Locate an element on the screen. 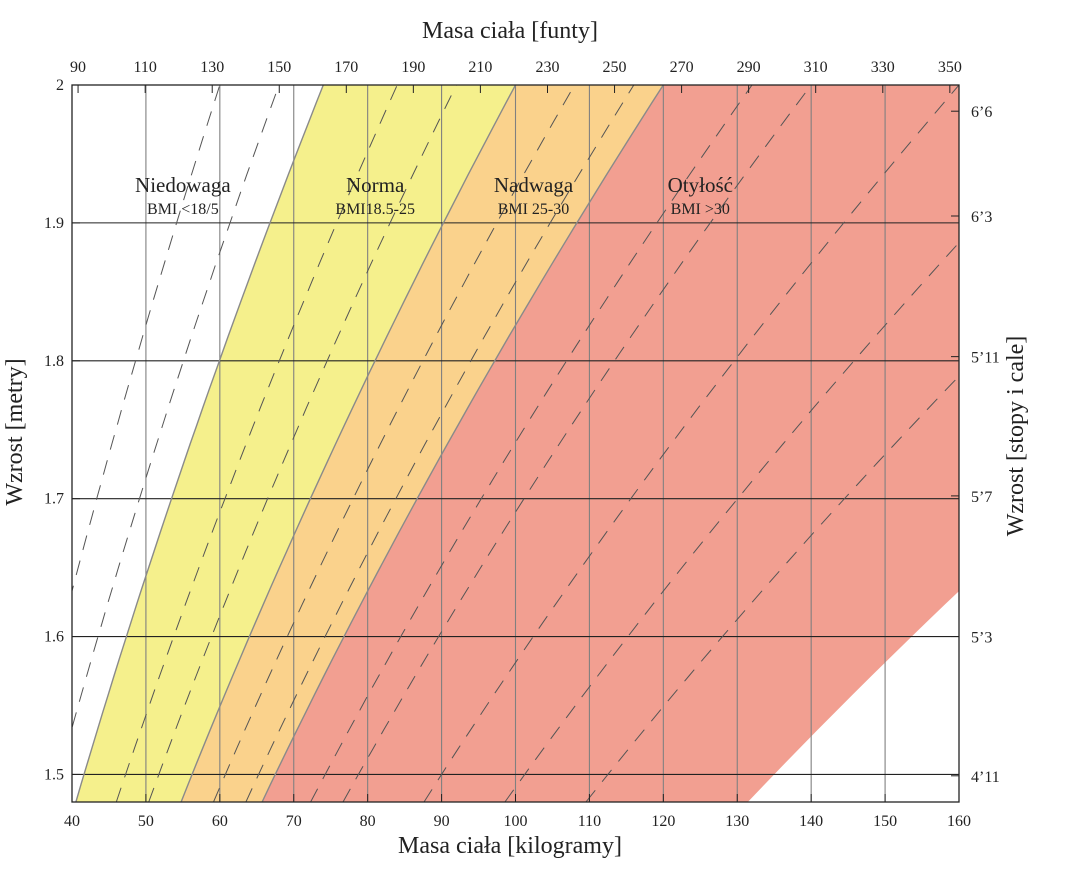  x2-tick-label-110: 110 is located at coordinates (144, 67).